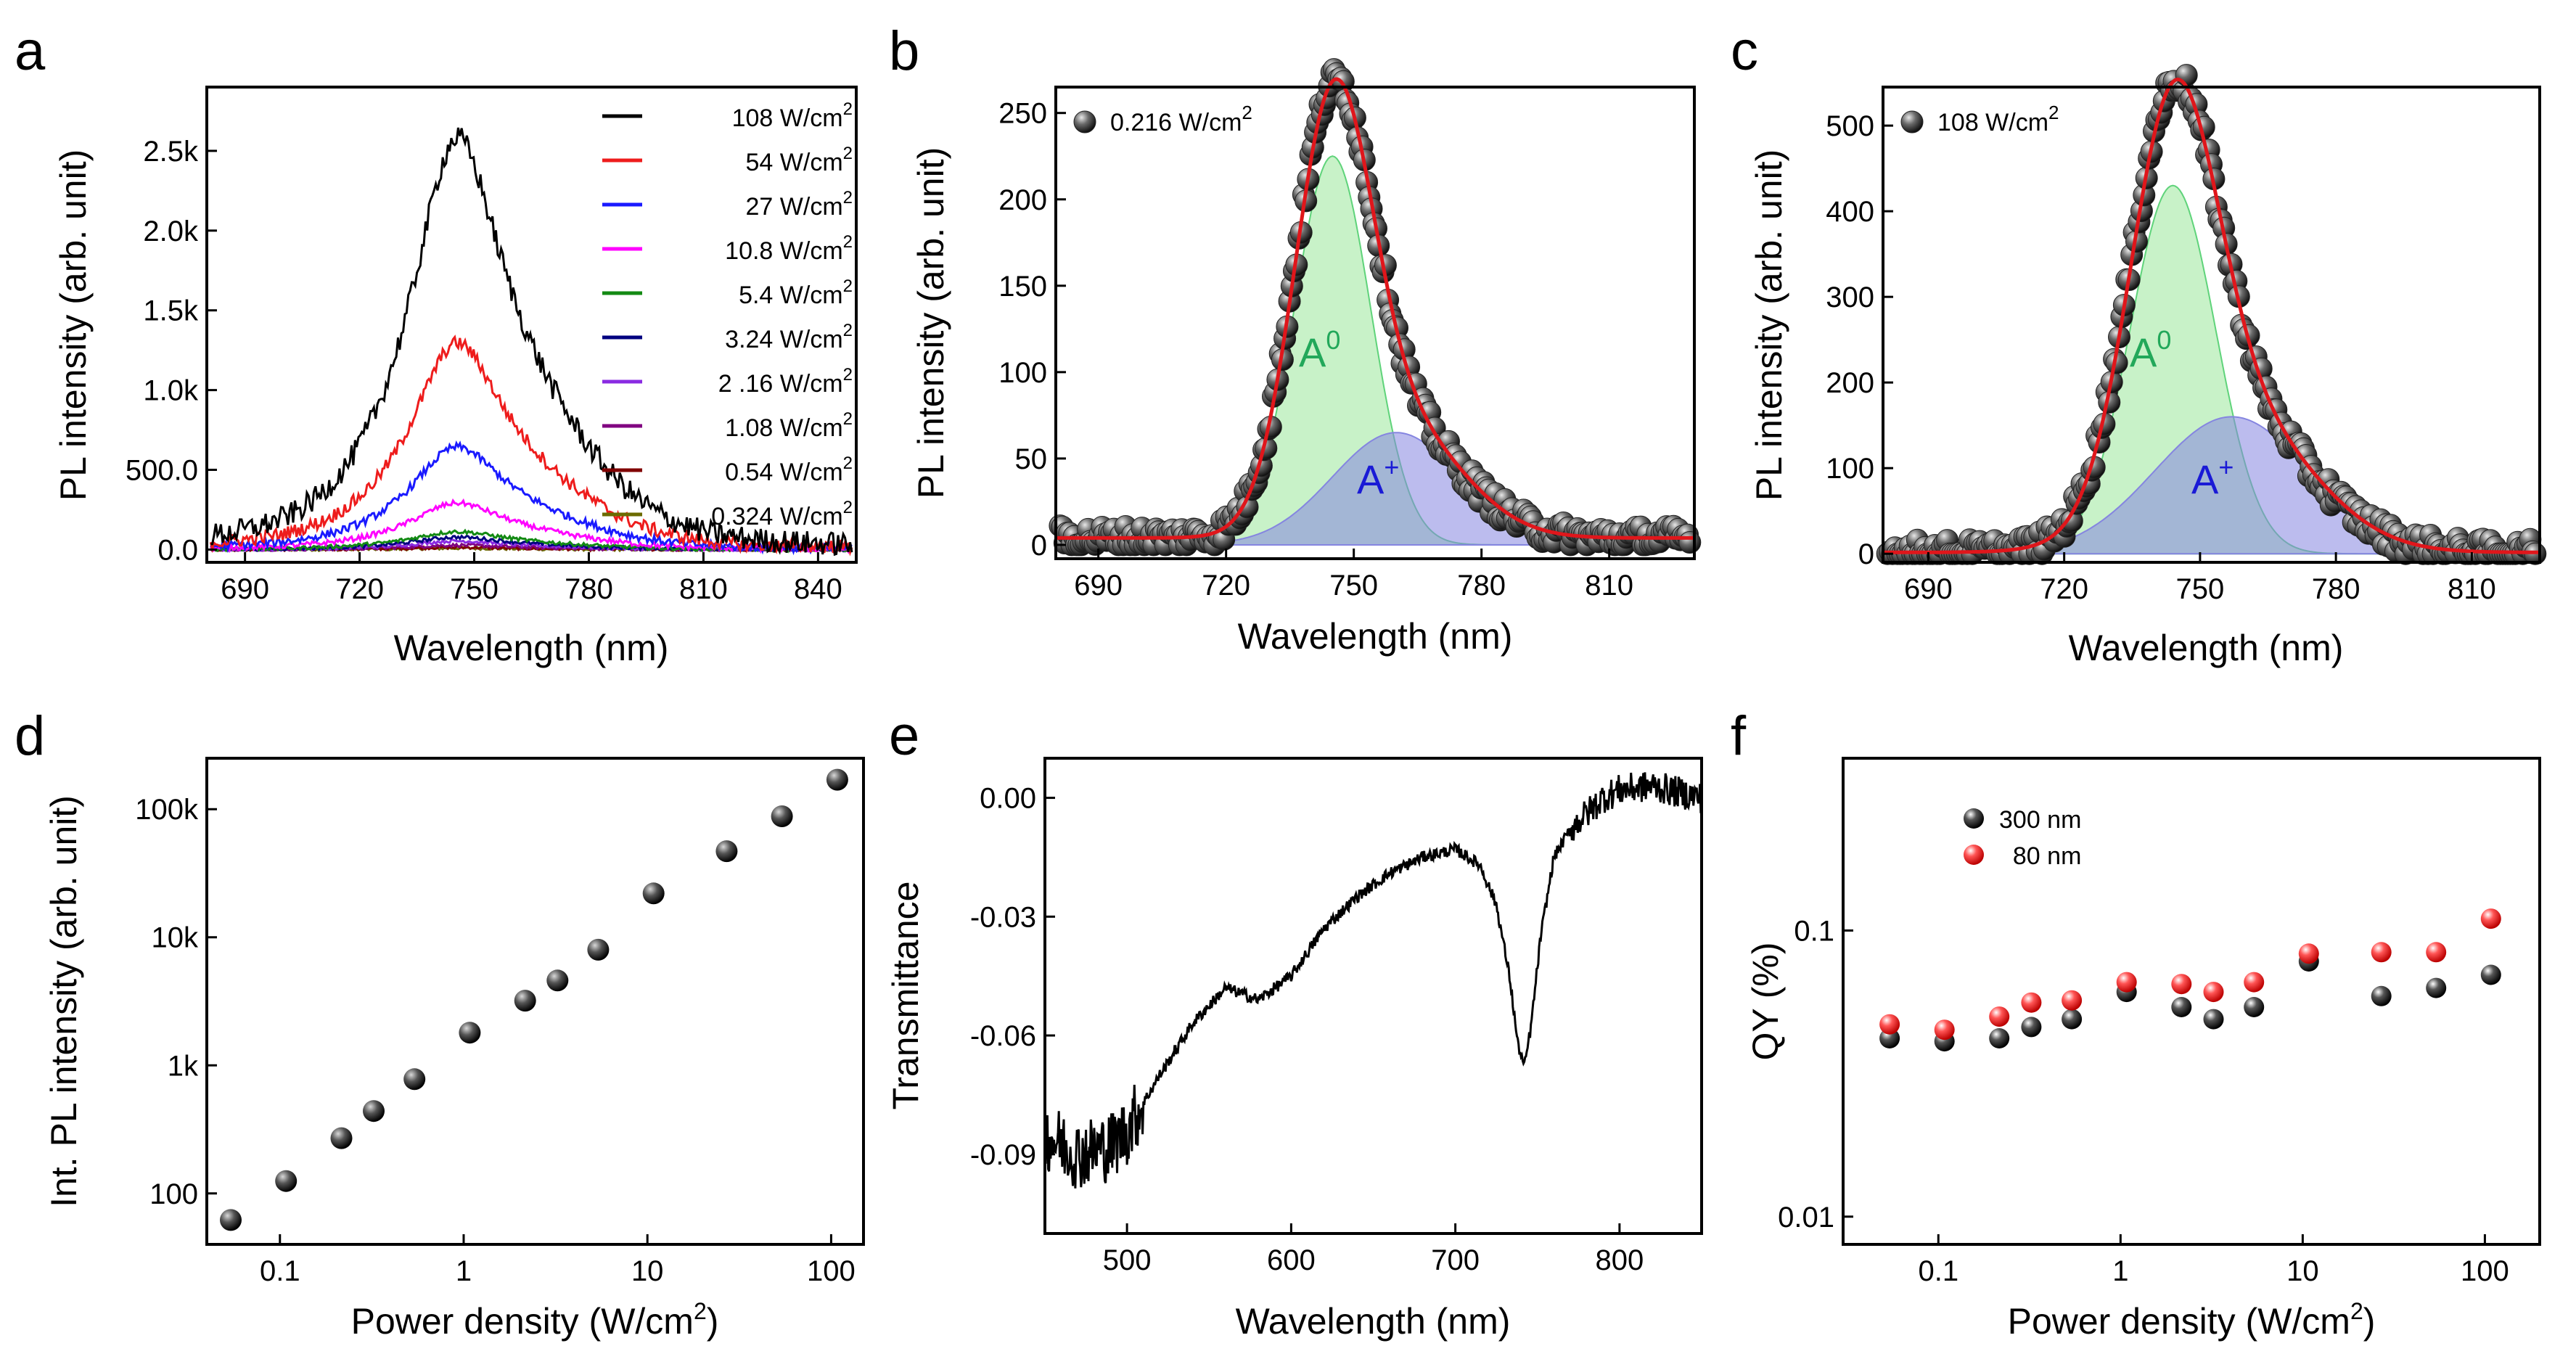 This screenshot has width=2576, height=1367. Describe the element at coordinates (73, 325) in the screenshot. I see `panel-a-y-axis-title: PL intensity (arb. unit)` at that location.